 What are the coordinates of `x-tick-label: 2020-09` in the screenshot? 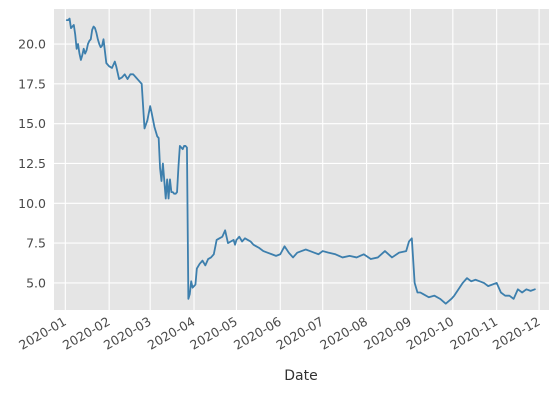 It's located at (387, 333).